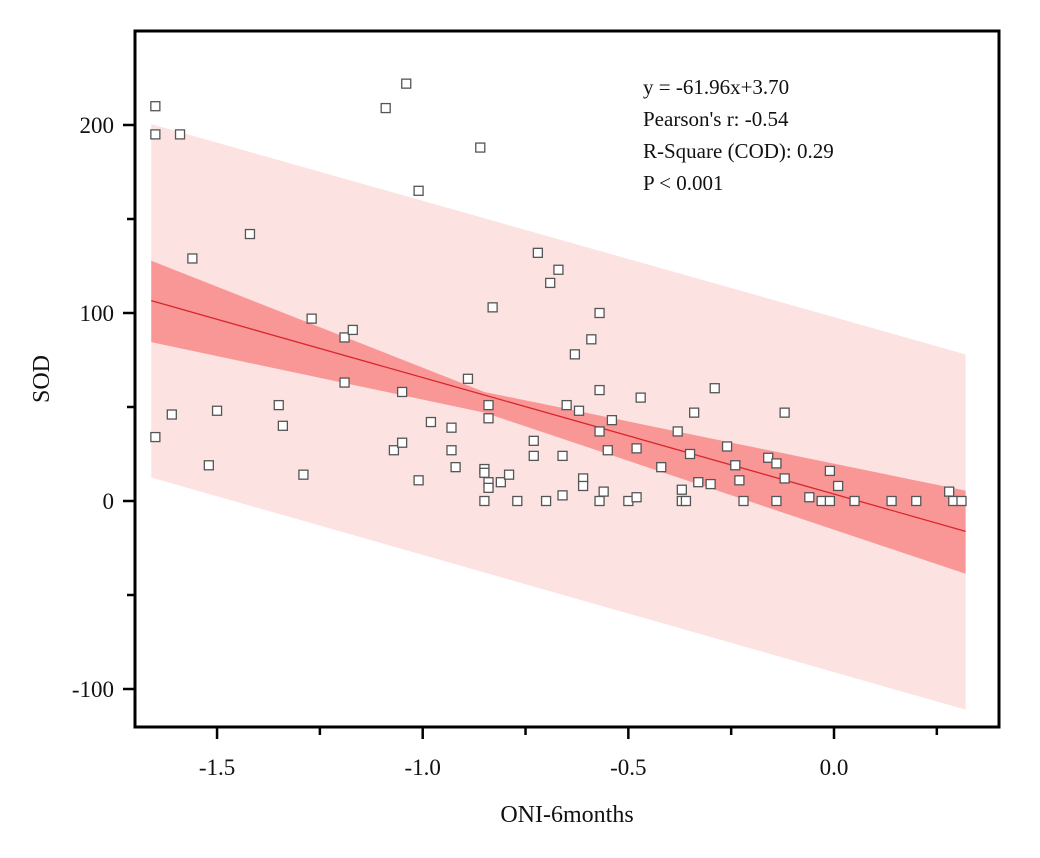  I want to click on y-tick-label: -100, so click(93, 689).